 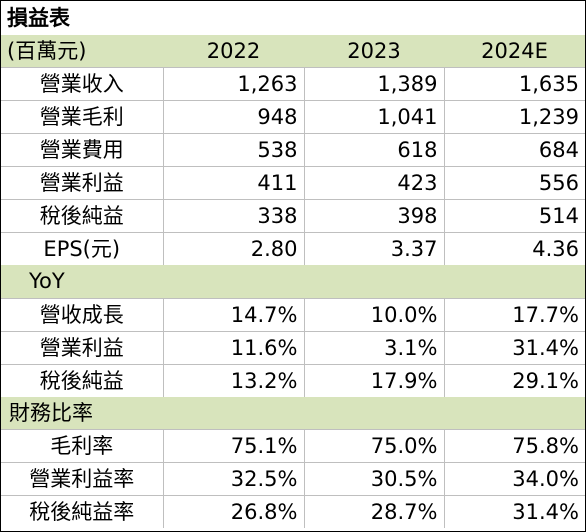 I want to click on table-row: 營業利益 11.6% 3.1% 31.4%, so click(x=293, y=347).